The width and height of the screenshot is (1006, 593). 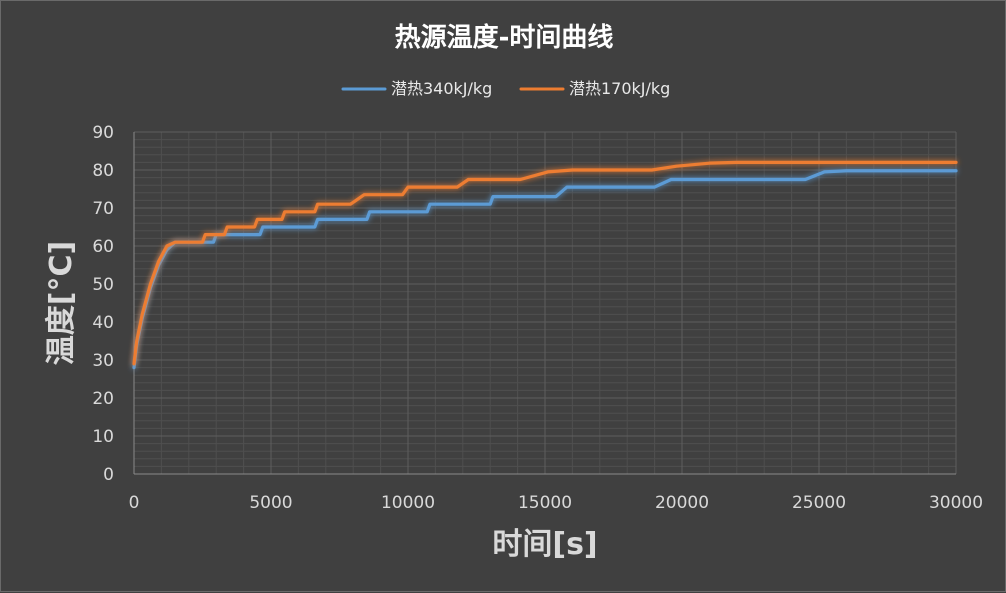 I want to click on y-tick-label: 10, so click(x=103, y=437).